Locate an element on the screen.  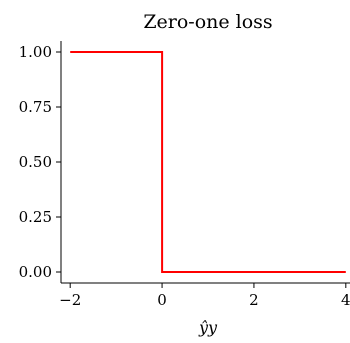
y-tick-label: 0.00 is located at coordinates (35, 272).